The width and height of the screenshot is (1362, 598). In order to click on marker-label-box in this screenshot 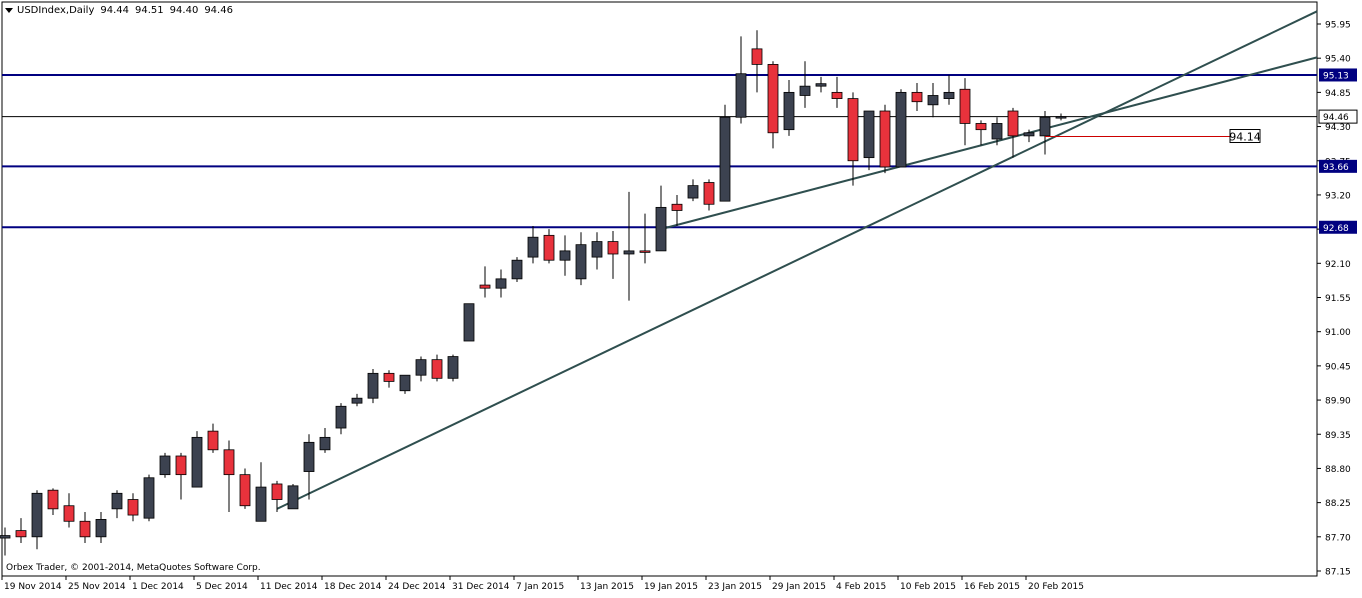, I will do `click(1245, 136)`.